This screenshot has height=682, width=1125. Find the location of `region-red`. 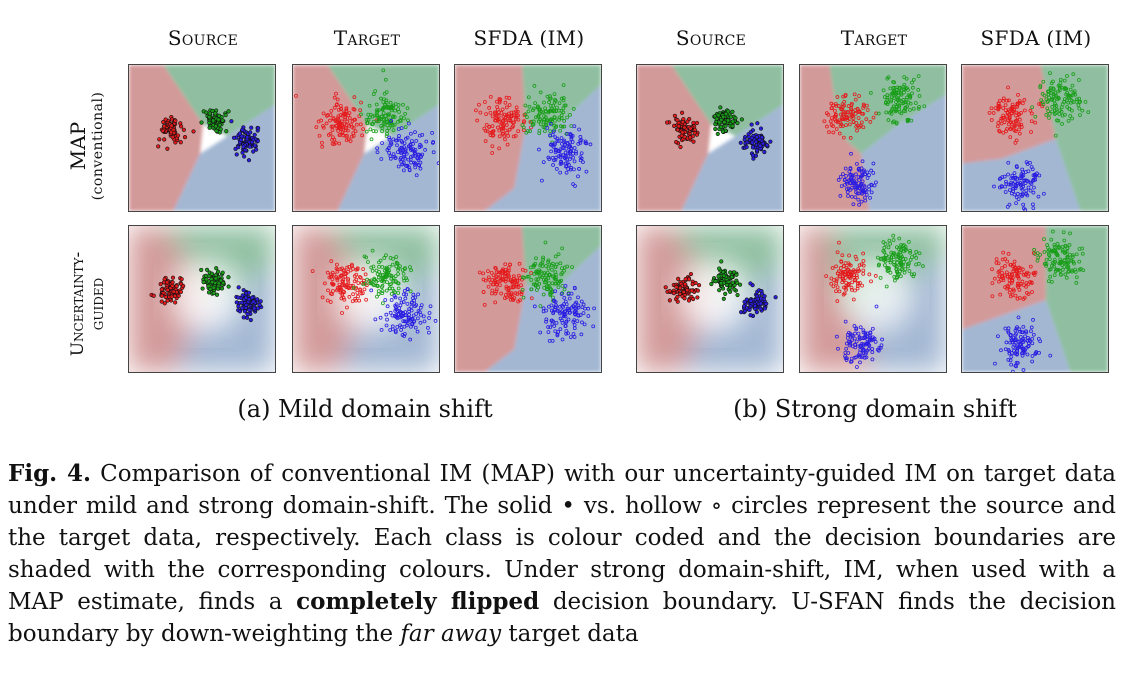

region-red is located at coordinates (166, 138).